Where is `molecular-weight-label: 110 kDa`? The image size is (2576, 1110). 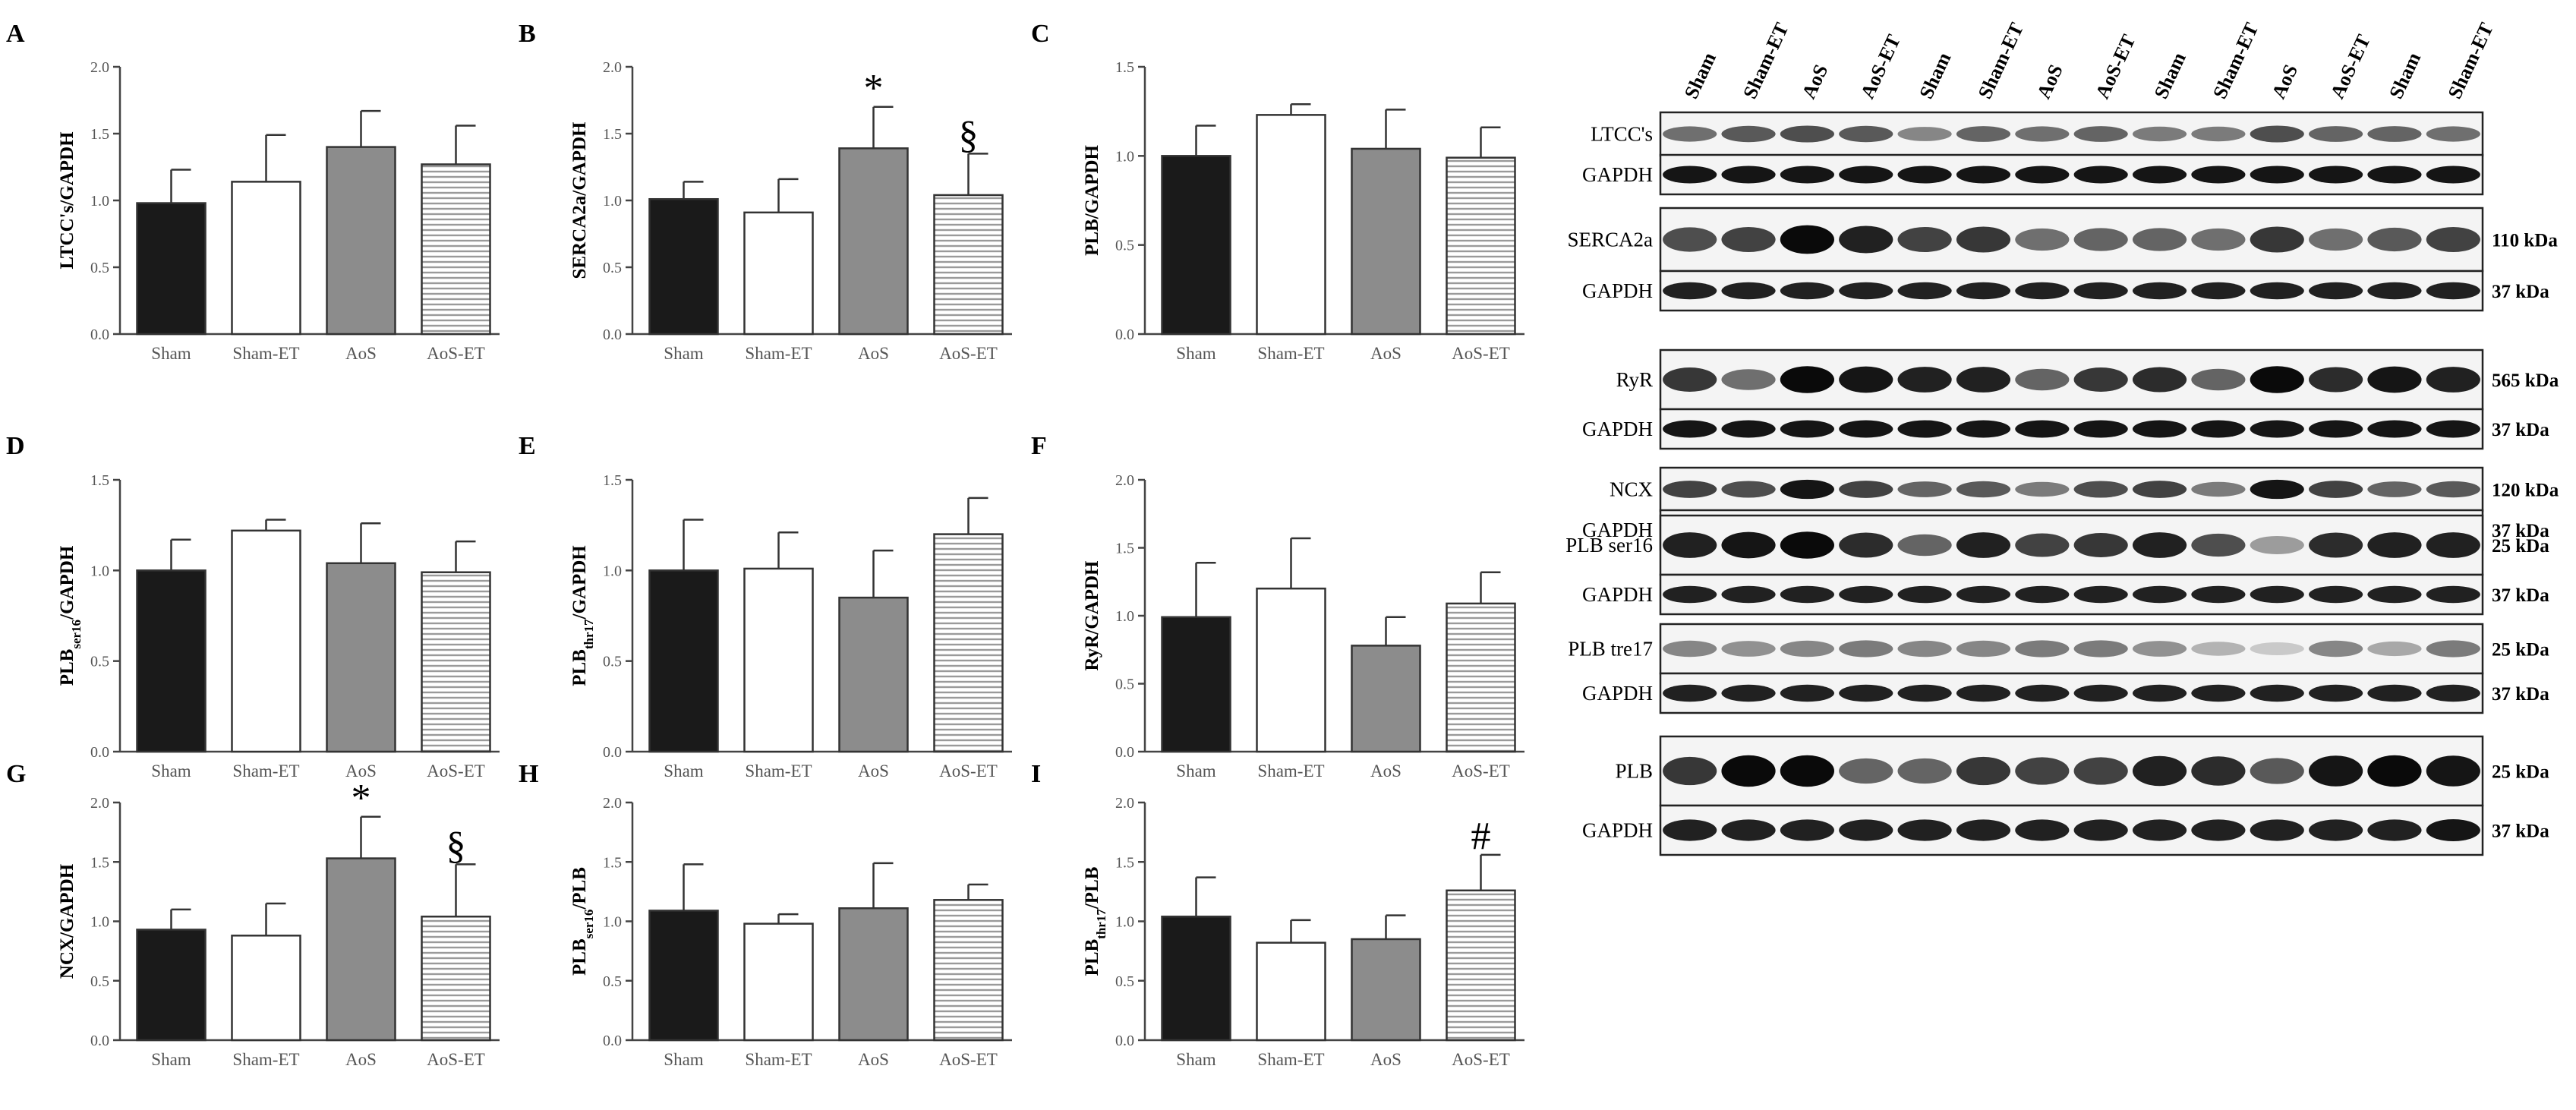 molecular-weight-label: 110 kDa is located at coordinates (2525, 241).